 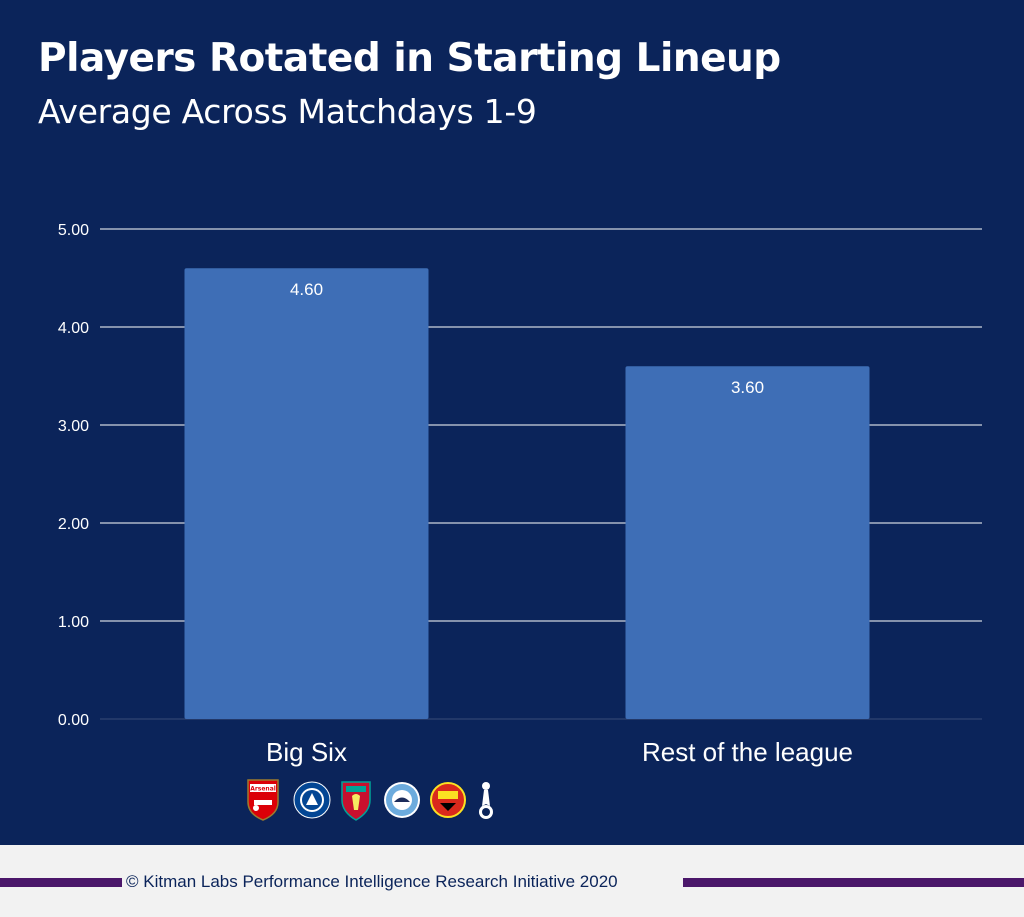 What do you see at coordinates (448, 800) in the screenshot?
I see `manchester-united-crest-icon` at bounding box center [448, 800].